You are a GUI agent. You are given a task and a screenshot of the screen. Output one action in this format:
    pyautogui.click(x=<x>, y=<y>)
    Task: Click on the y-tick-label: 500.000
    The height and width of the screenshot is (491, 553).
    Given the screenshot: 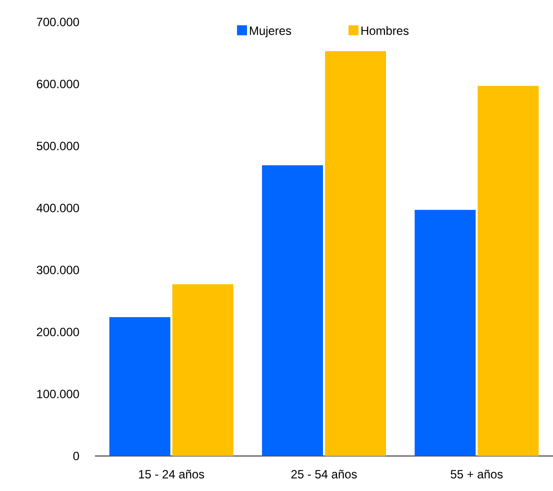 What is the action you would take?
    pyautogui.click(x=58, y=146)
    